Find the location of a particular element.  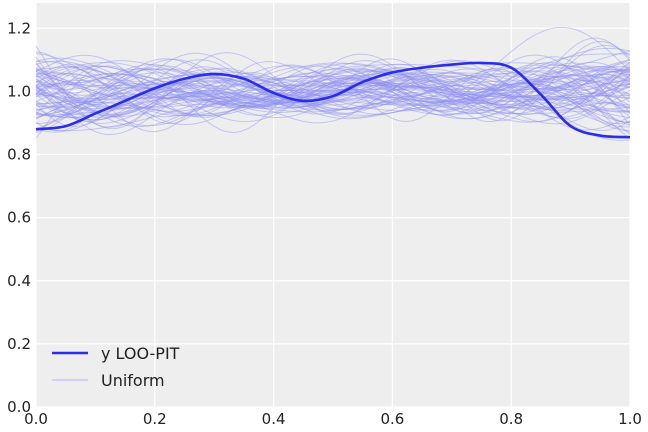

x-tick-label: 0.2 is located at coordinates (155, 419).